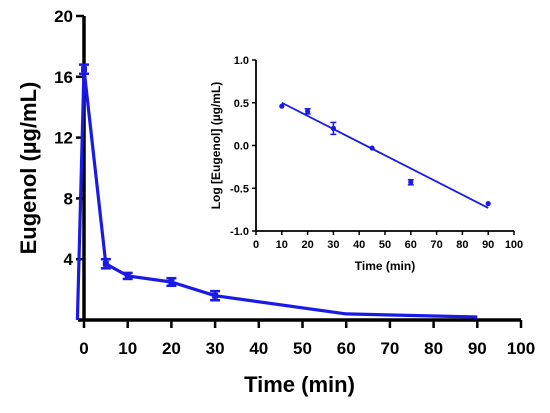  I want to click on fit-line, so click(385, 155).